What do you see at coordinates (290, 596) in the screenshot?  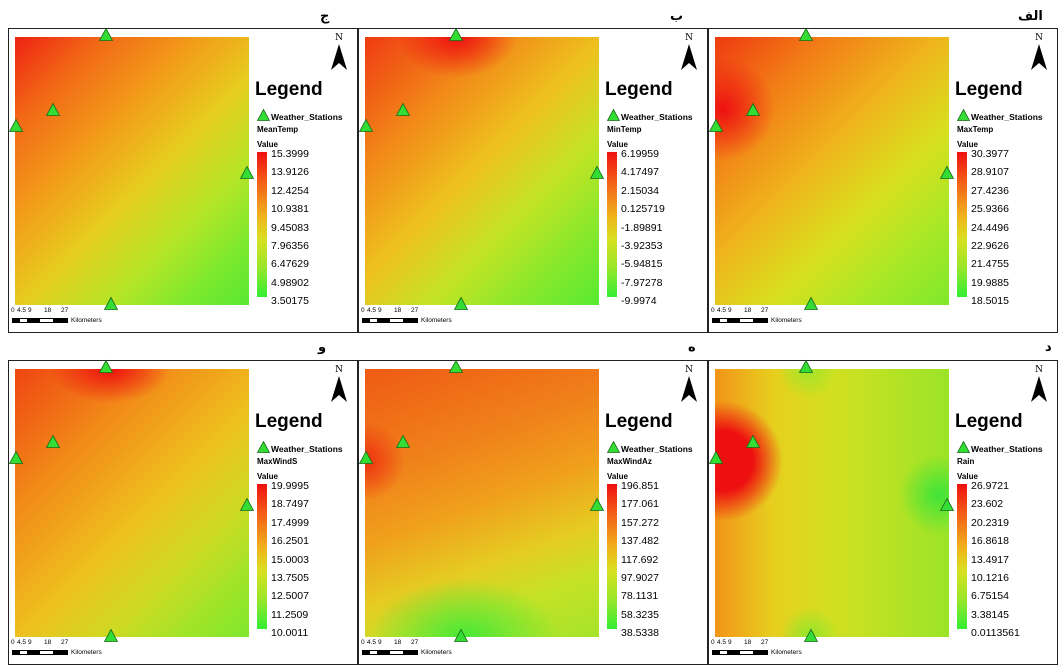 I see `ramp-value-label: 12.5007` at bounding box center [290, 596].